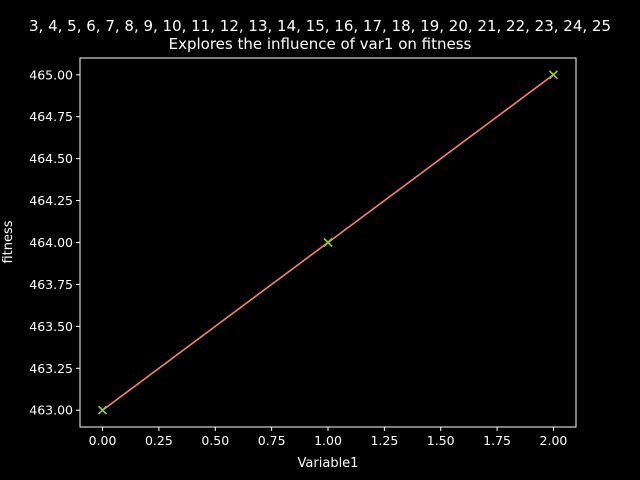 The height and width of the screenshot is (480, 640). Describe the element at coordinates (159, 440) in the screenshot. I see `x-tick-label: 0.25` at that location.